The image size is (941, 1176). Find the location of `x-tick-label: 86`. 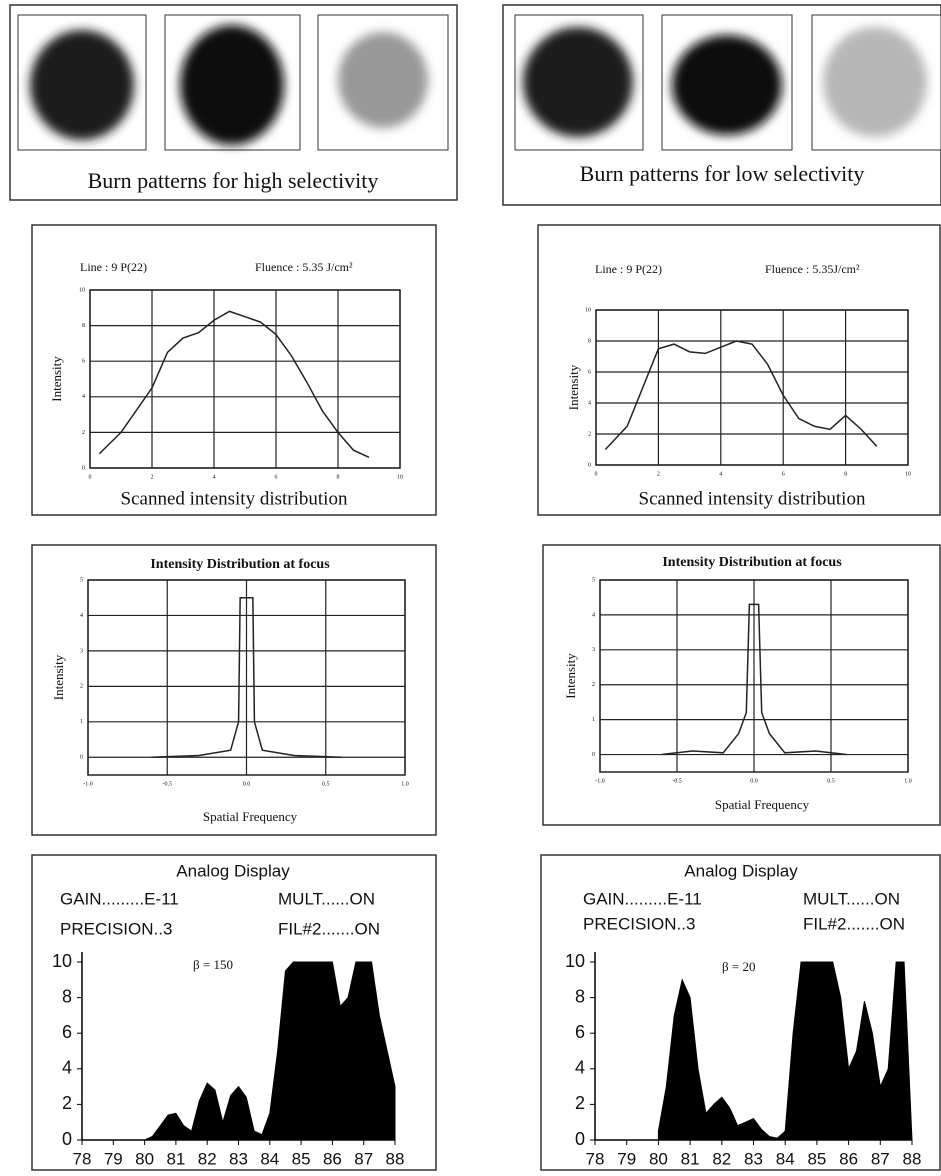

x-tick-label: 86 is located at coordinates (332, 1158).